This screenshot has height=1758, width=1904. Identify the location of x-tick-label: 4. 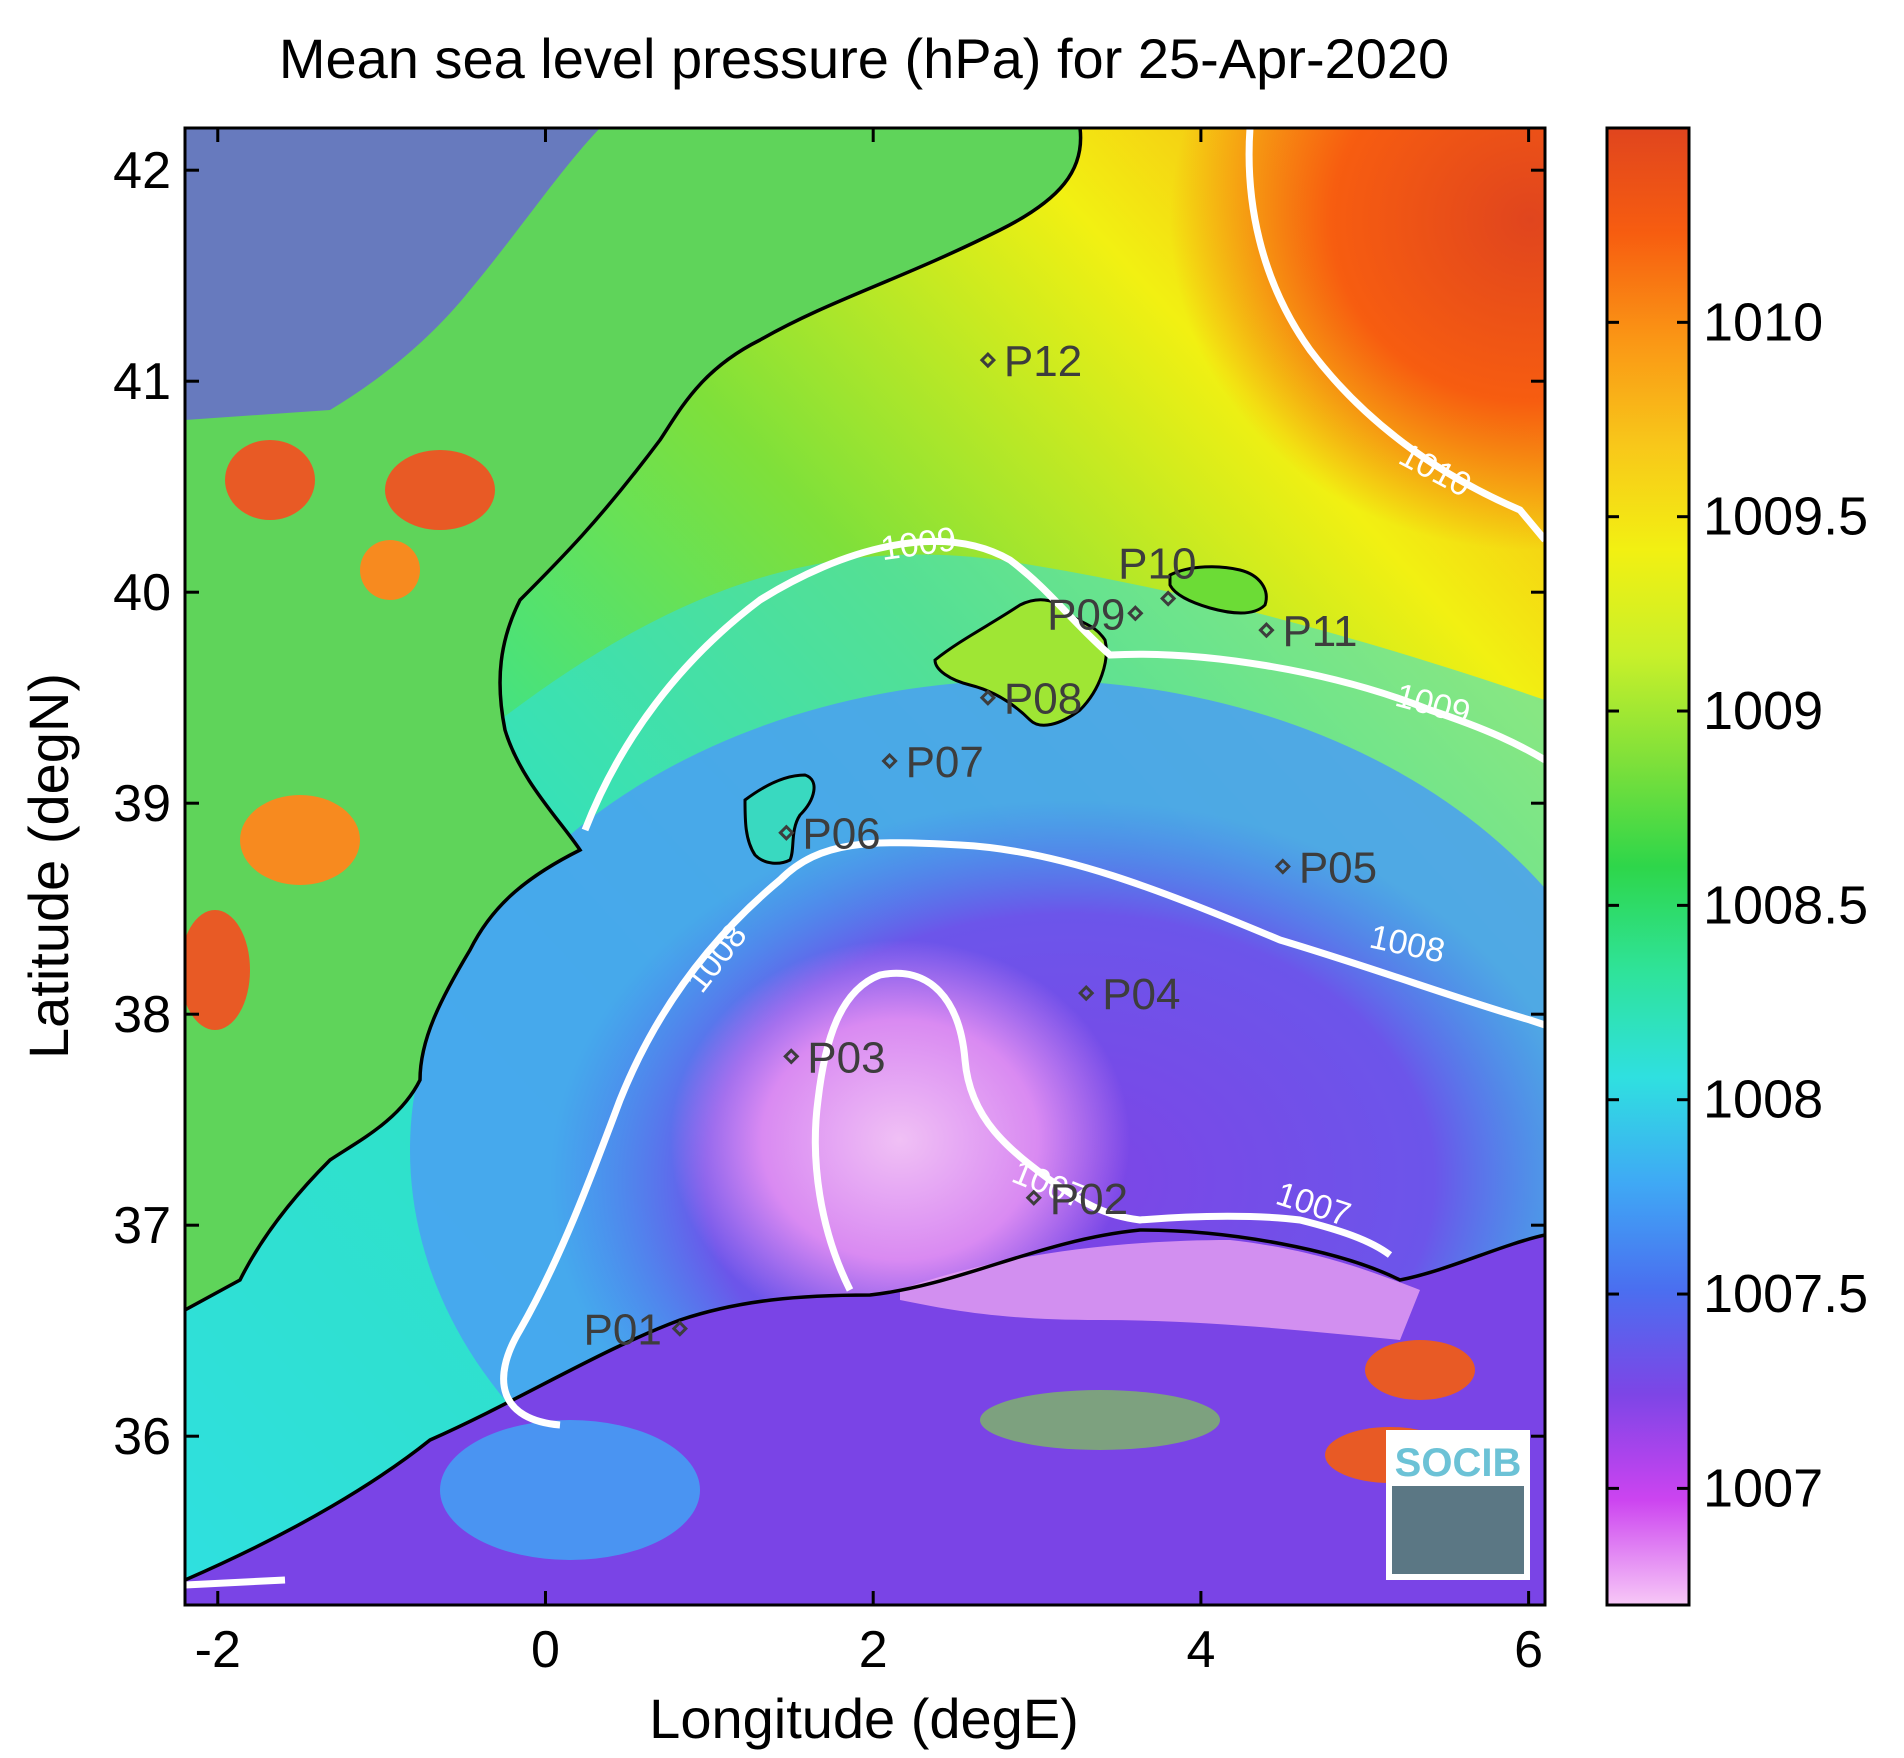
(1200, 1650).